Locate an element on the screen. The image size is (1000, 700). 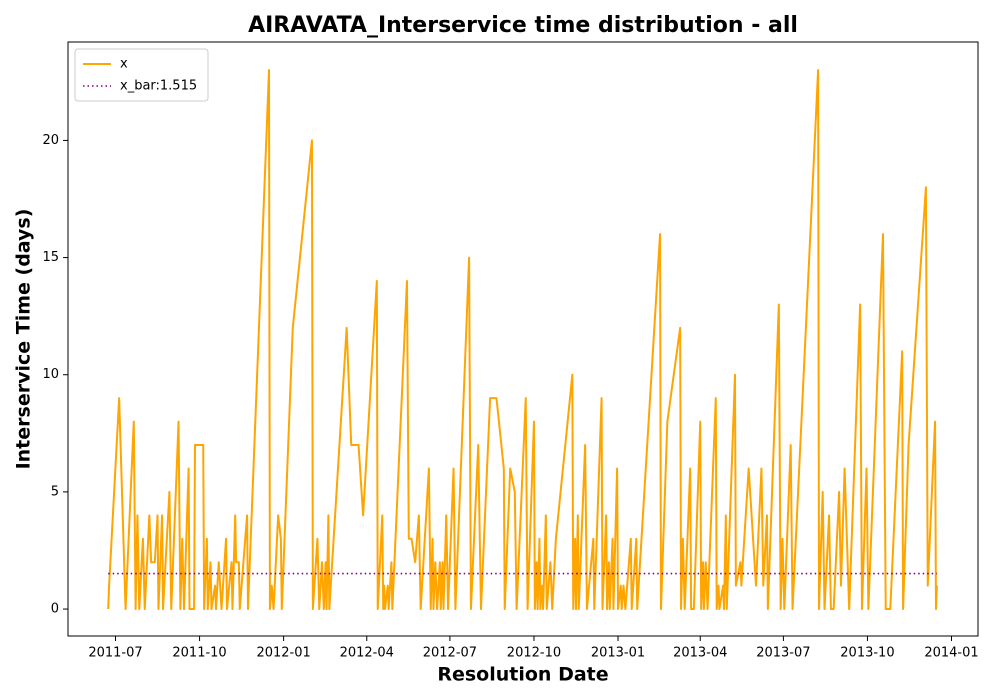
y-tick-label: 5 is located at coordinates (55, 491).